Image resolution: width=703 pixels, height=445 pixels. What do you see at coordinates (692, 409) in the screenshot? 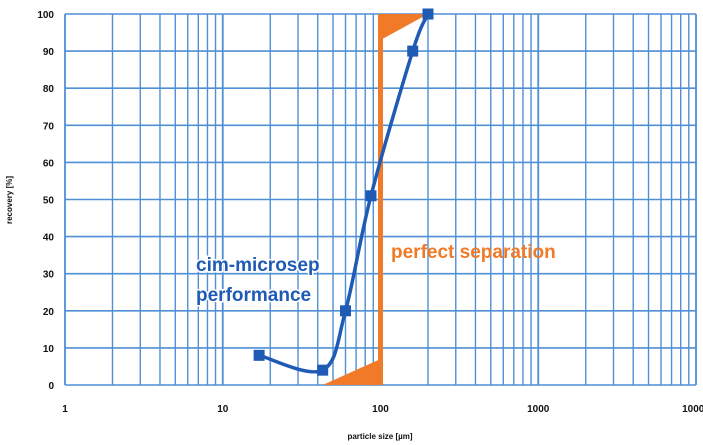
I see `x-tick-label: 10000` at bounding box center [692, 409].